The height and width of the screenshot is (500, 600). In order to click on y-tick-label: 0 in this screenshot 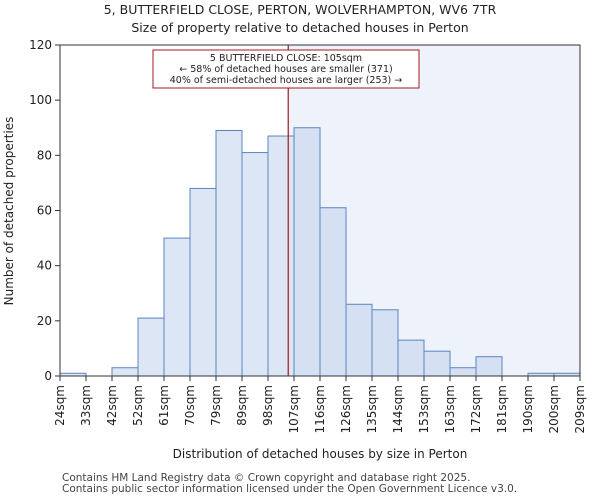, I will do `click(48, 376)`.